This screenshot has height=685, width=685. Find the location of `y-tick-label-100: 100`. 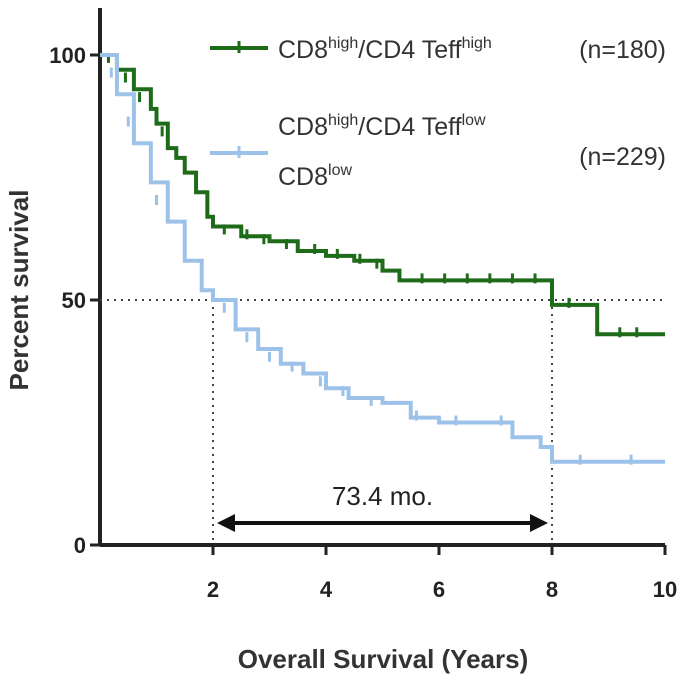

y-tick-label-100: 100 is located at coordinates (67, 55).